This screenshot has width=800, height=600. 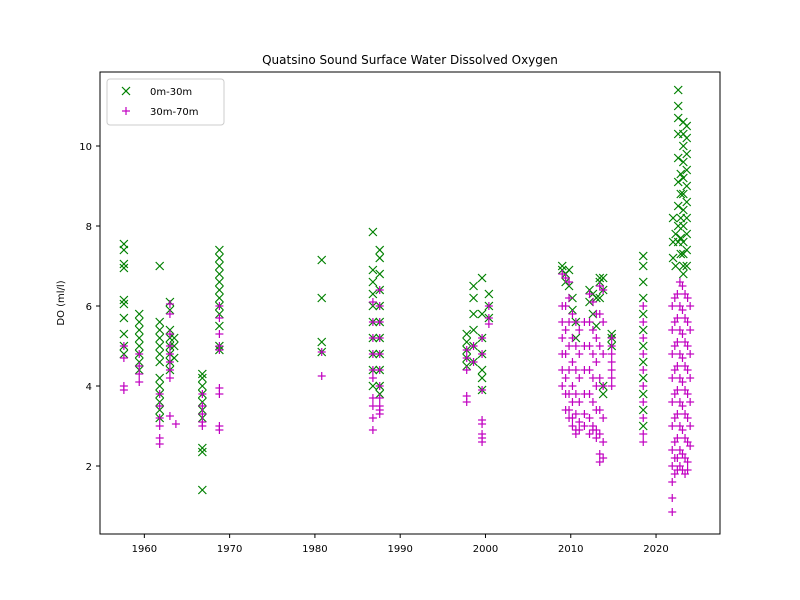 I want to click on x-tick-label: 1960, so click(x=144, y=549).